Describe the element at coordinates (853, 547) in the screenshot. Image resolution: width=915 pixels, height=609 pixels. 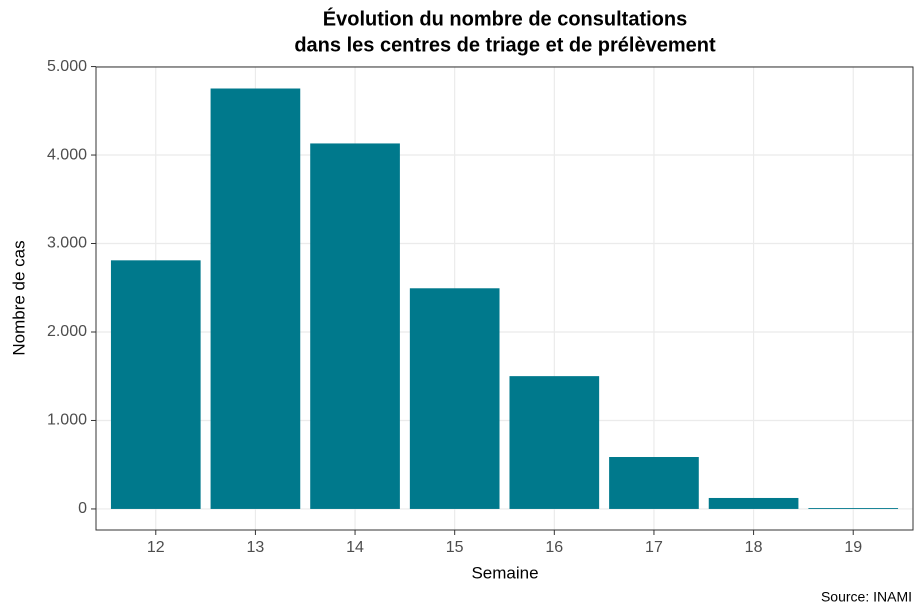
I see `x-tick-label: 19` at that location.